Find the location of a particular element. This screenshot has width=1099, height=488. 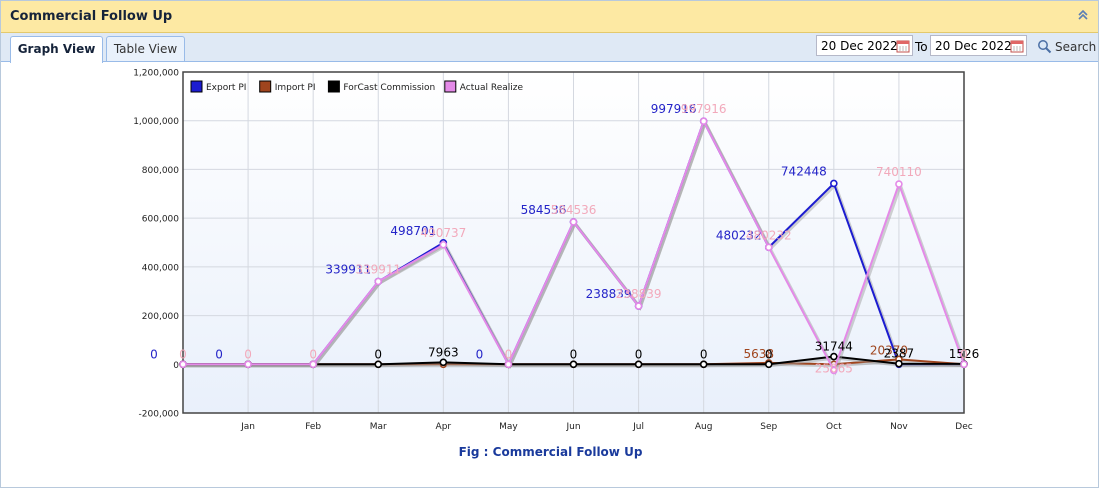

data-label: 740110 is located at coordinates (899, 172).